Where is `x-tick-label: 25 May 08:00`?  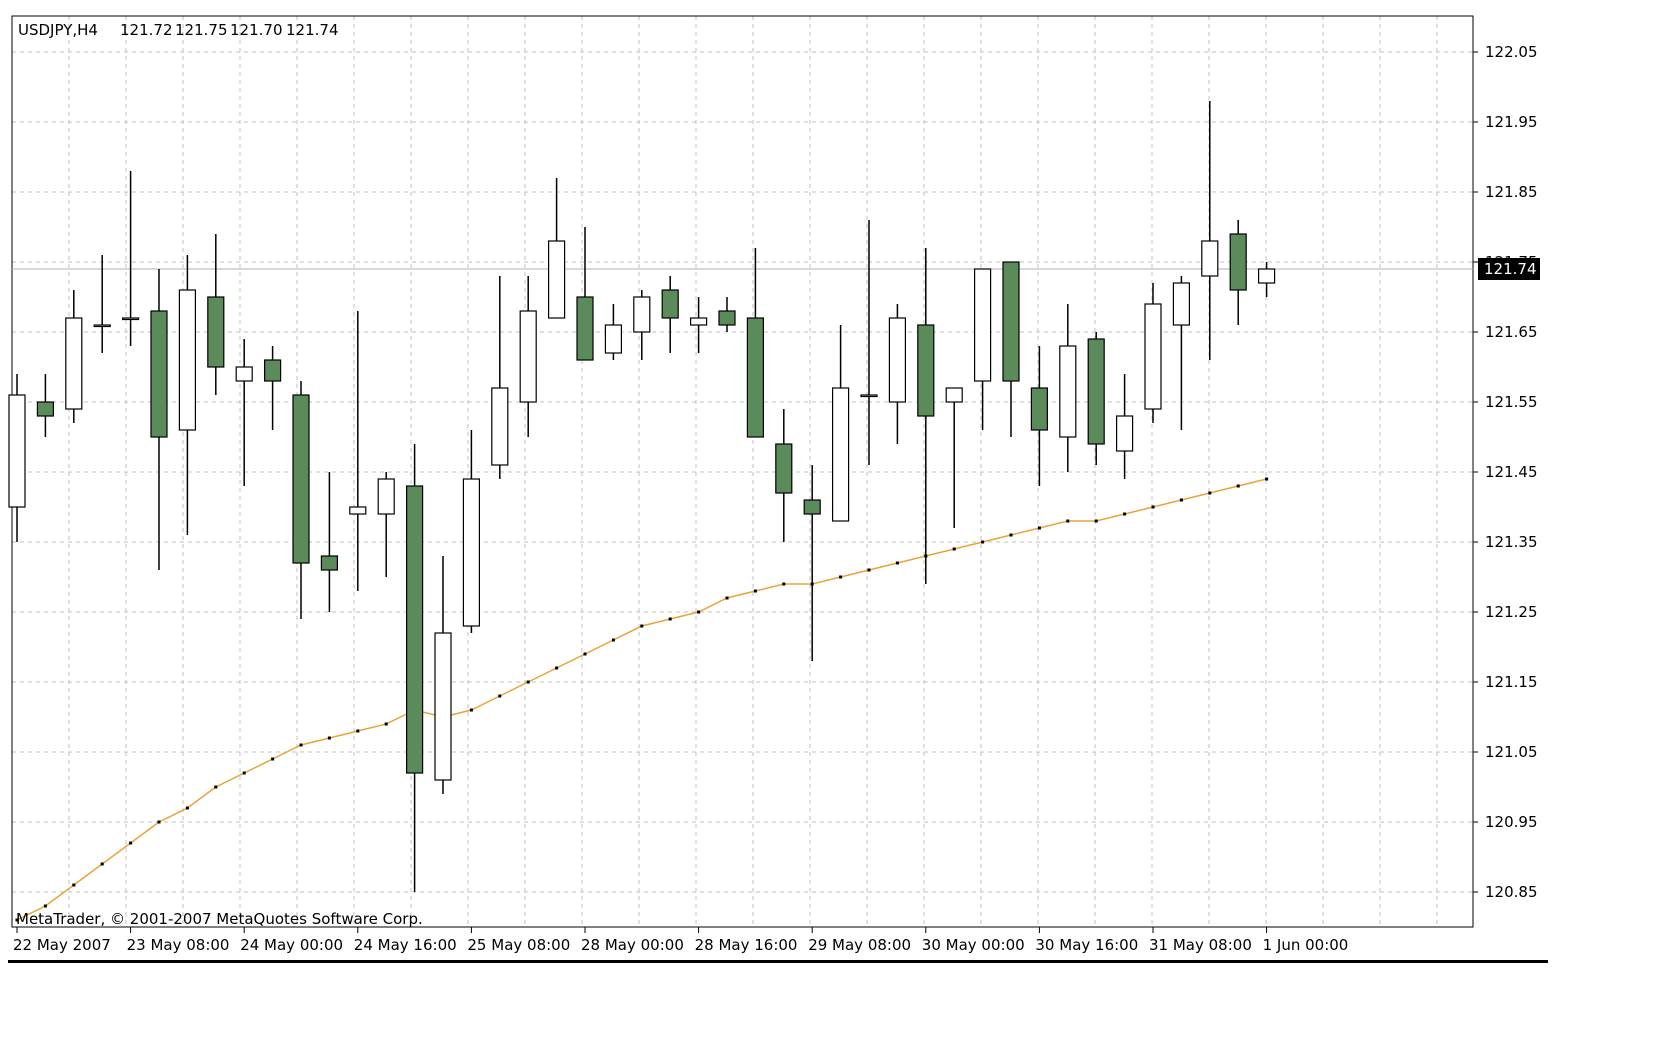 x-tick-label: 25 May 08:00 is located at coordinates (518, 945).